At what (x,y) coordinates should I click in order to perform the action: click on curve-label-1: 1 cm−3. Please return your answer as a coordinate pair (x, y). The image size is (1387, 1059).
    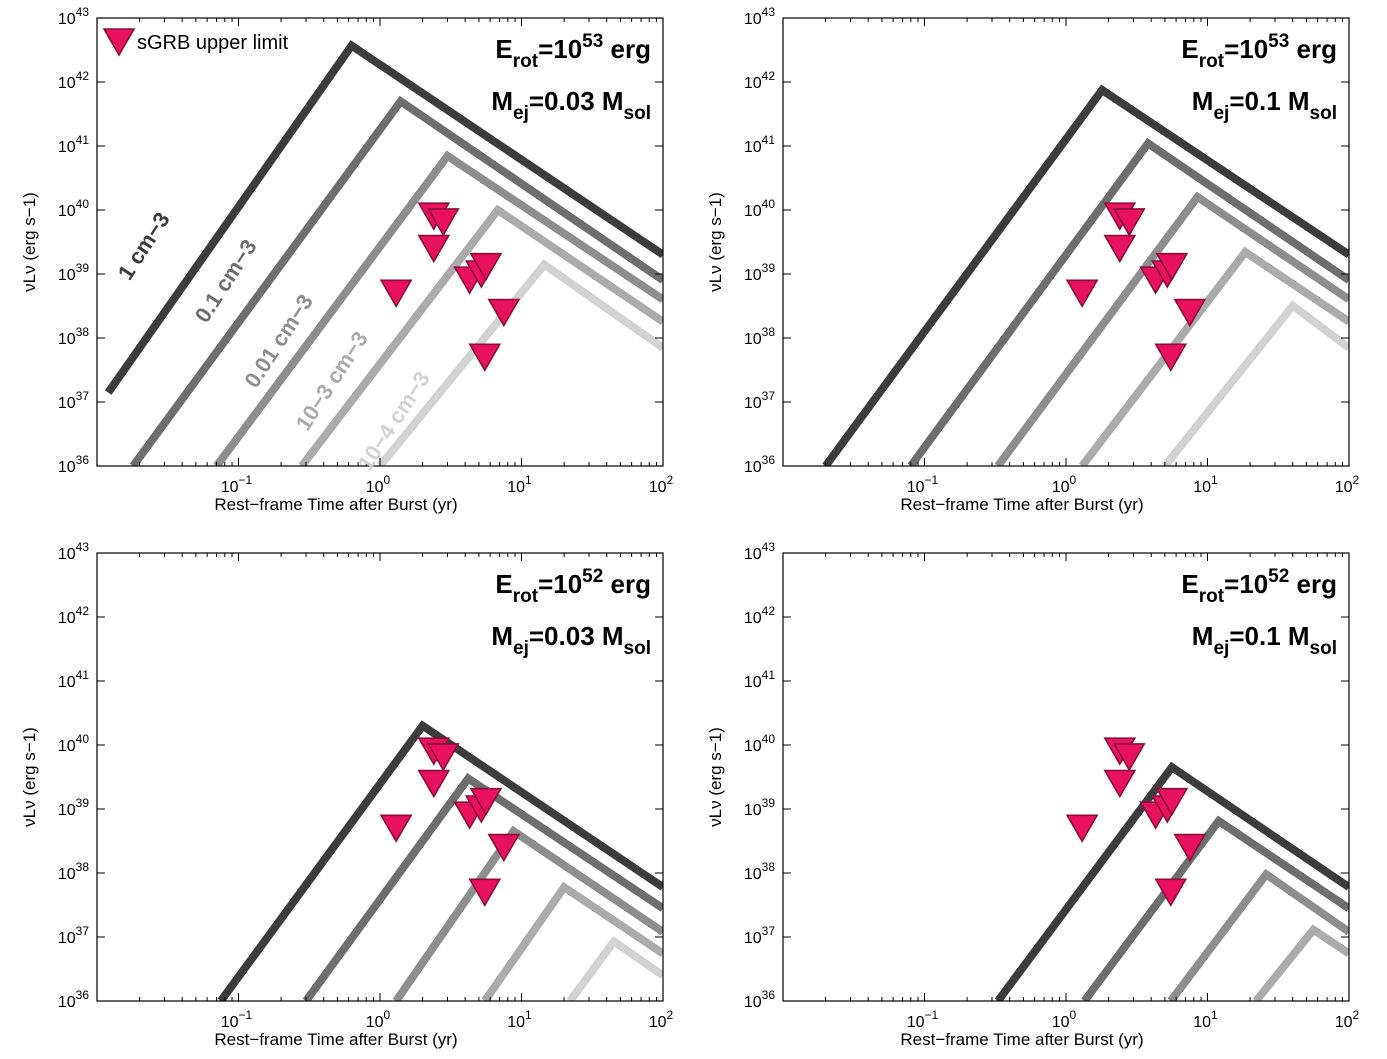
    Looking at the image, I should click on (144, 246).